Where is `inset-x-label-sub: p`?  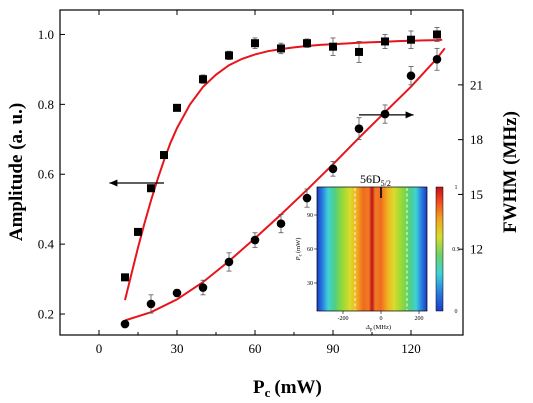 inset-x-label-sub: p is located at coordinates (371, 330).